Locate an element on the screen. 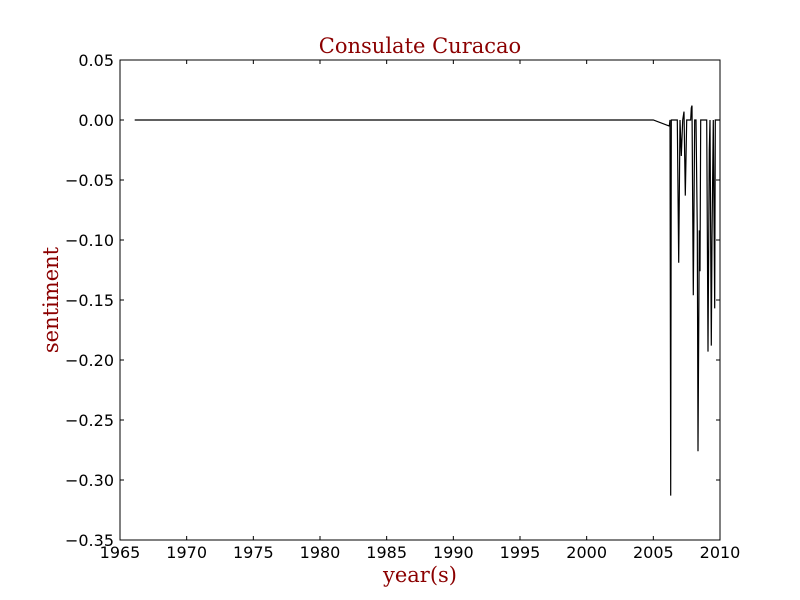  x-tick-label: 1985 is located at coordinates (386, 552).